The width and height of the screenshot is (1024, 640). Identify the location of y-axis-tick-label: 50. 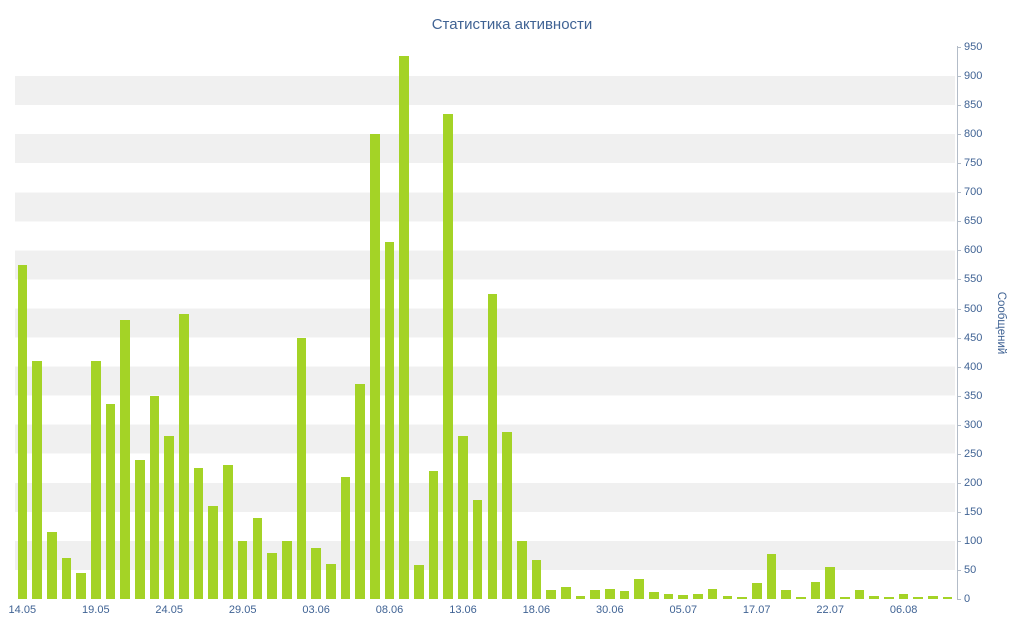
(970, 569).